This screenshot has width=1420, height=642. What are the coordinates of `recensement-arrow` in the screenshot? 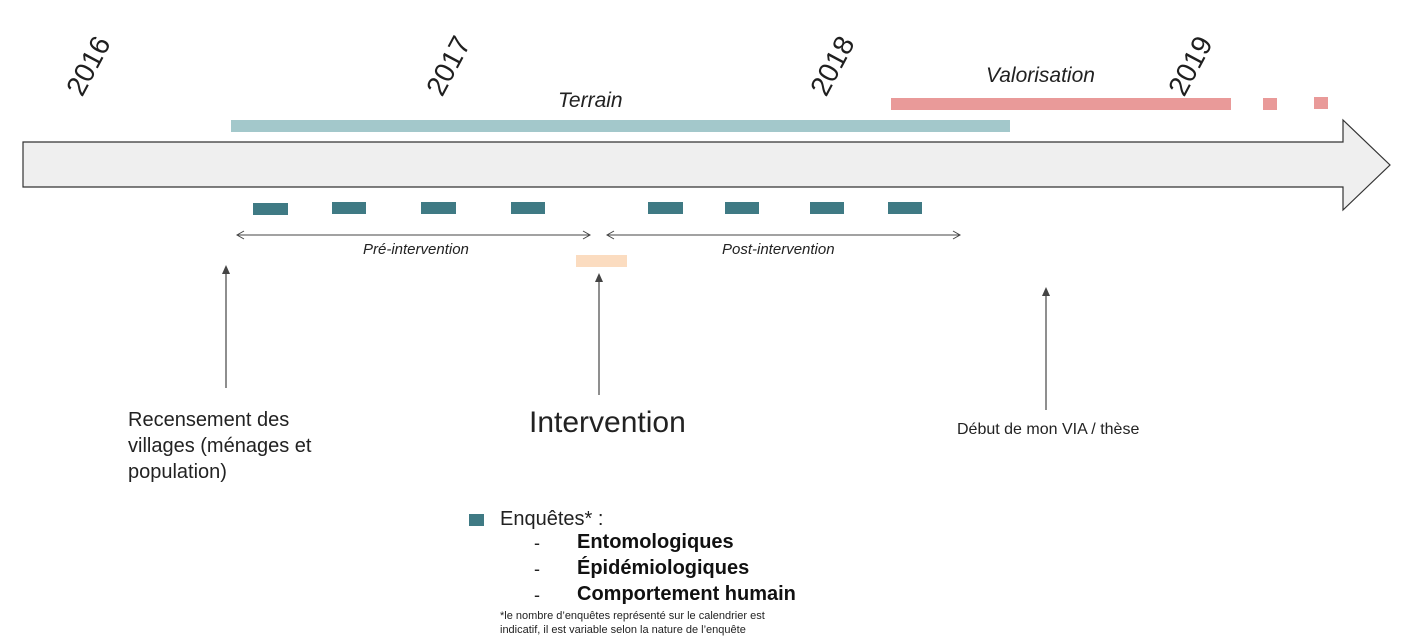 It's located at (226, 326).